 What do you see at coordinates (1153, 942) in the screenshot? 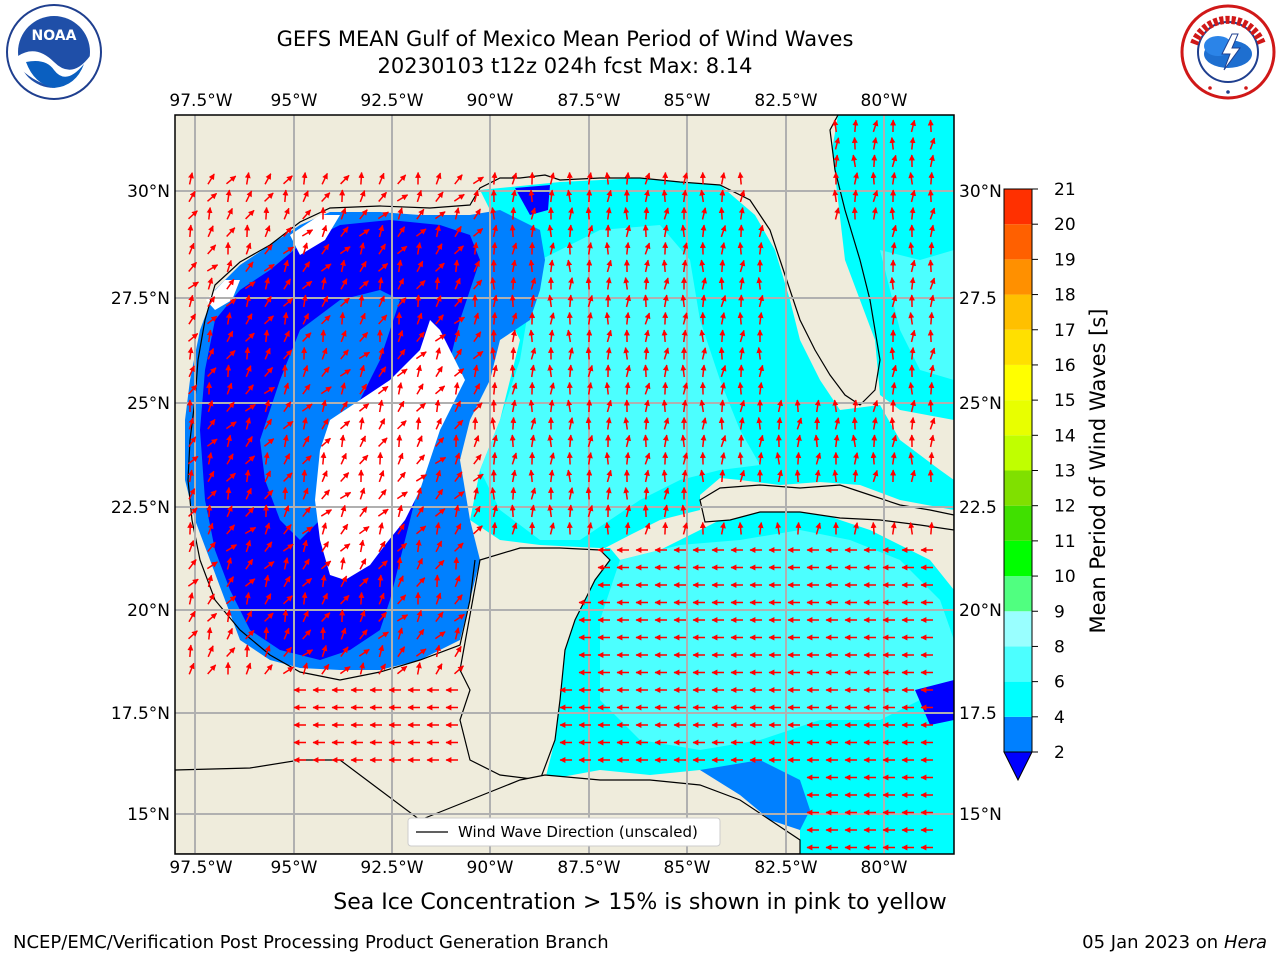
I see `footer-date-text: 05 Jan 2023 on` at bounding box center [1153, 942].